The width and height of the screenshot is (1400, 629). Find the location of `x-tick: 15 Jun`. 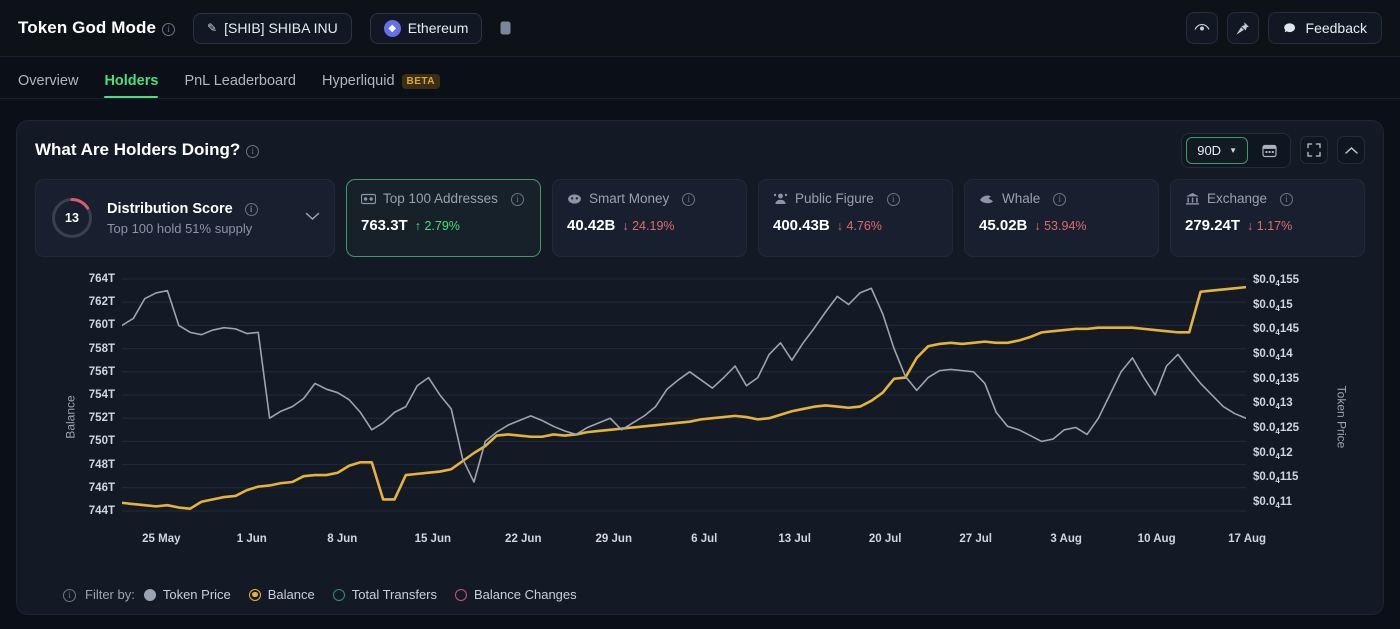

x-tick: 15 Jun is located at coordinates (432, 539).